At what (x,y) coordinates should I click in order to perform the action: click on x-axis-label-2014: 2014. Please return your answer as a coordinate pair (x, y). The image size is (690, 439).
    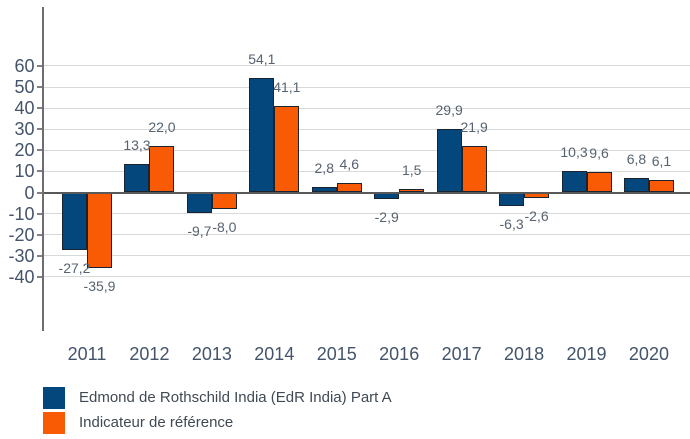
    Looking at the image, I should click on (274, 354).